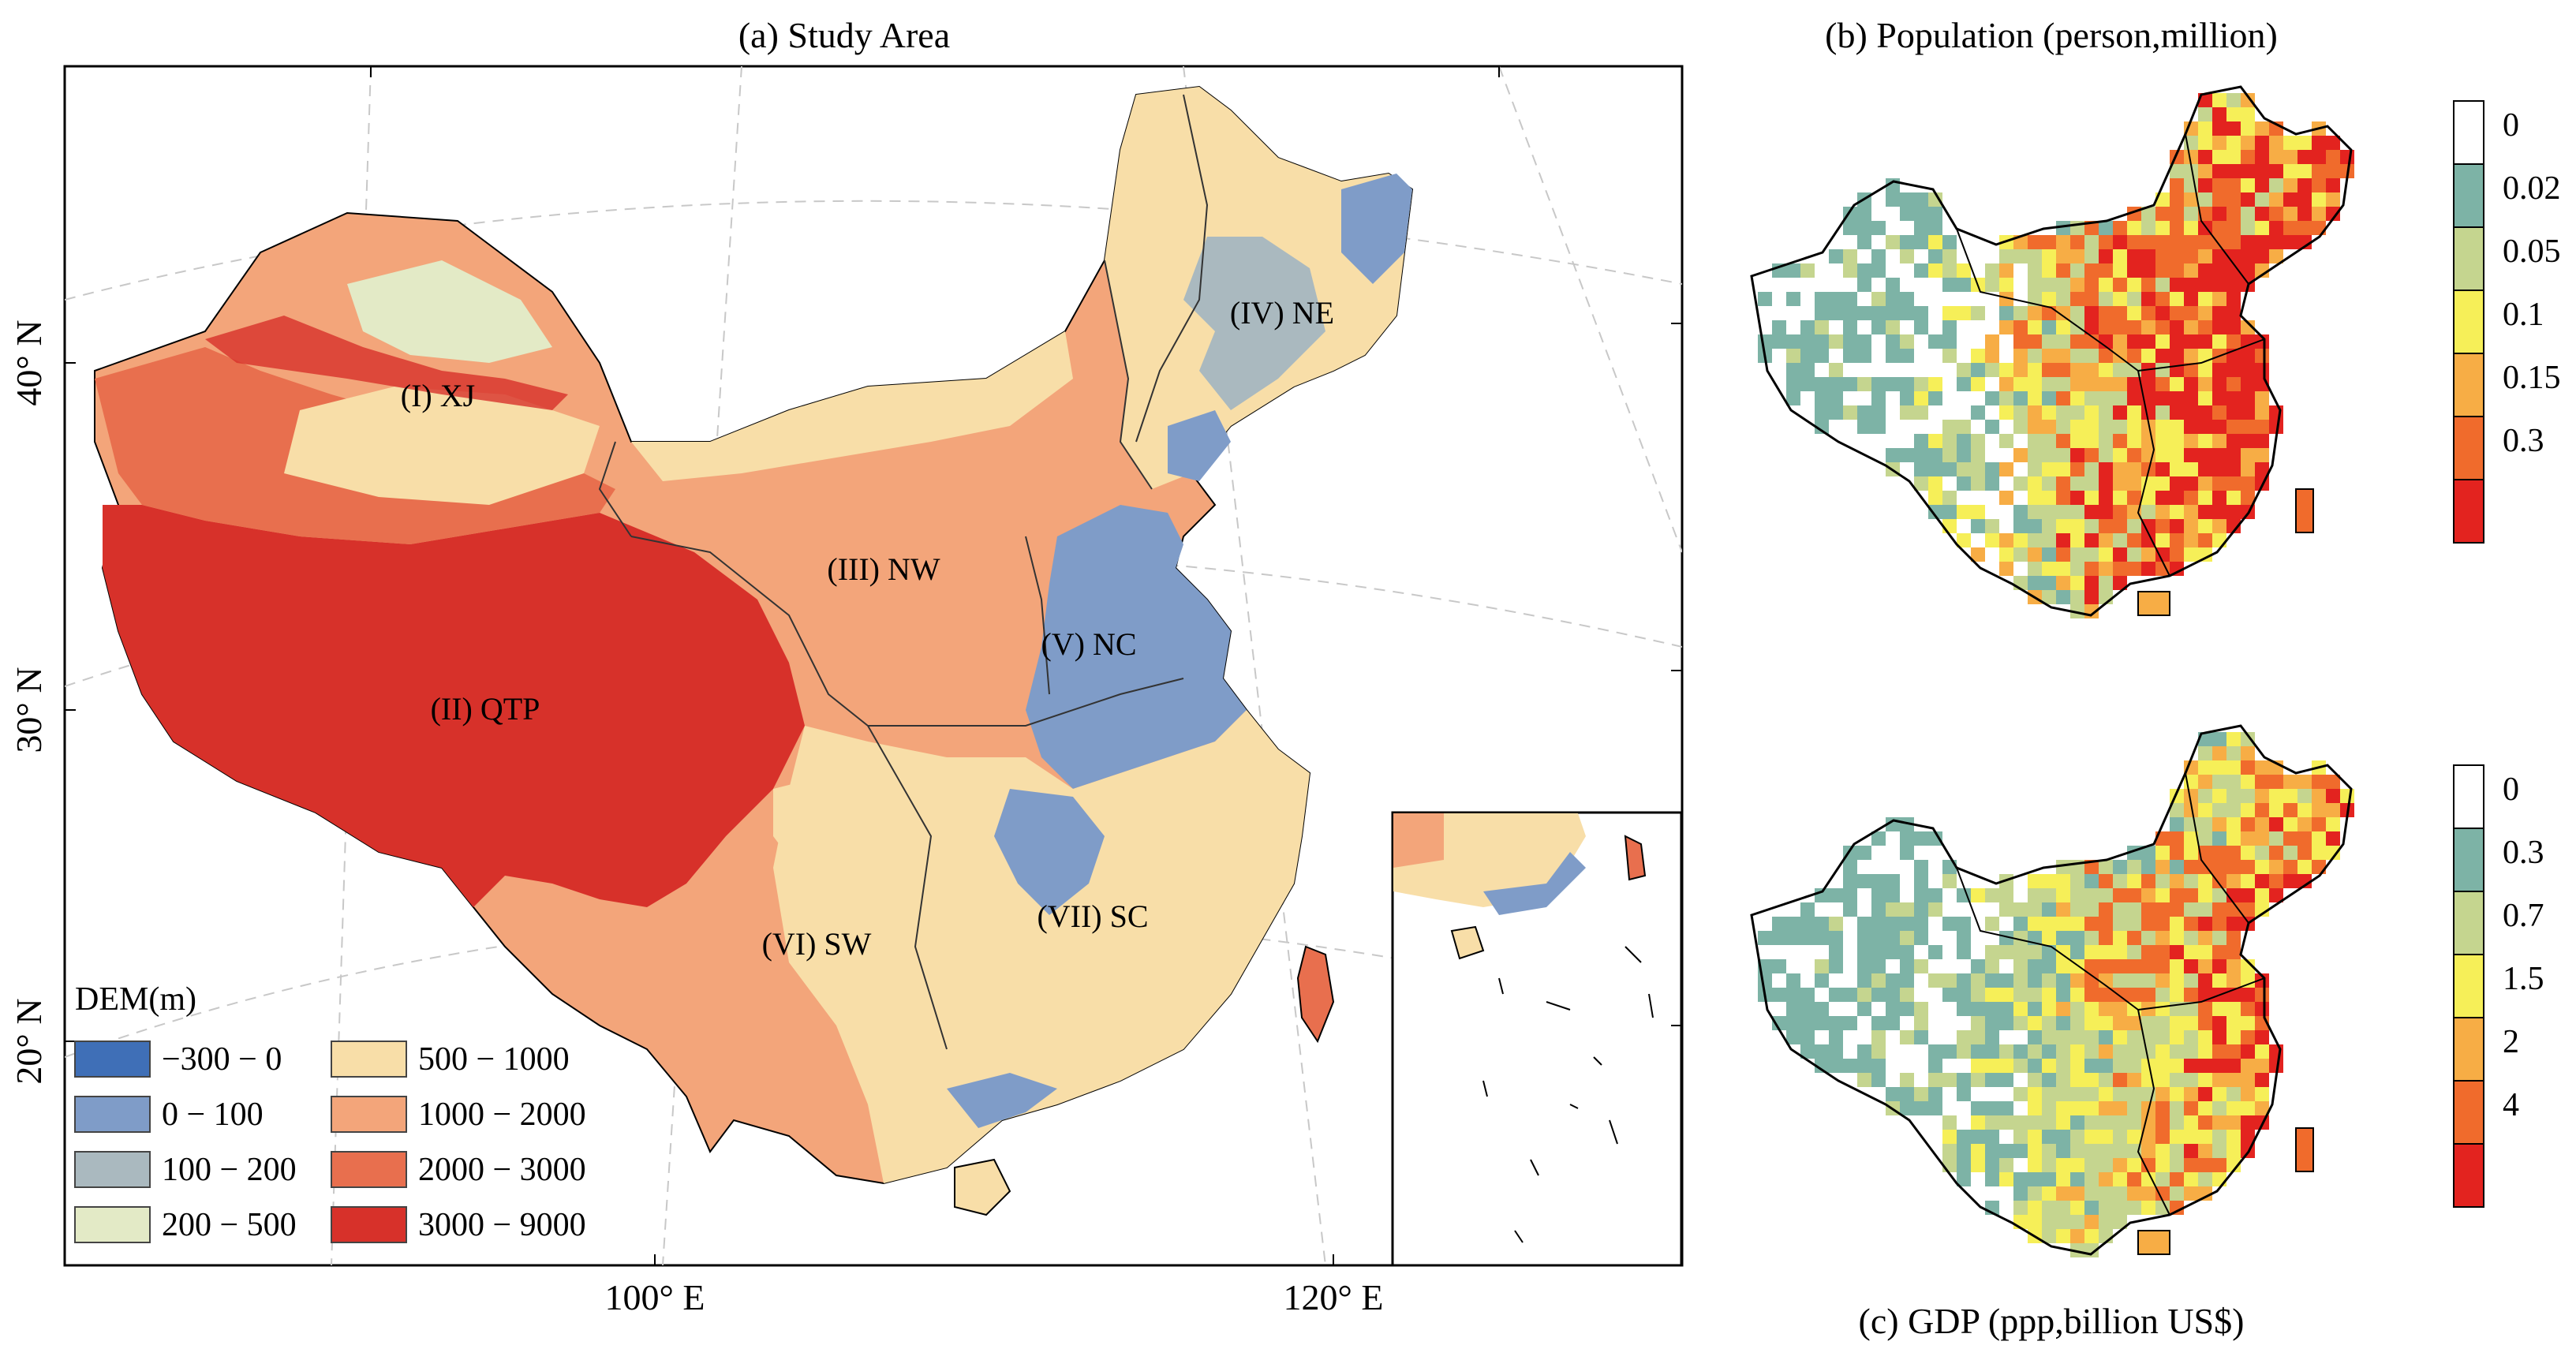  I want to click on sc-hills, so click(1041, 947).